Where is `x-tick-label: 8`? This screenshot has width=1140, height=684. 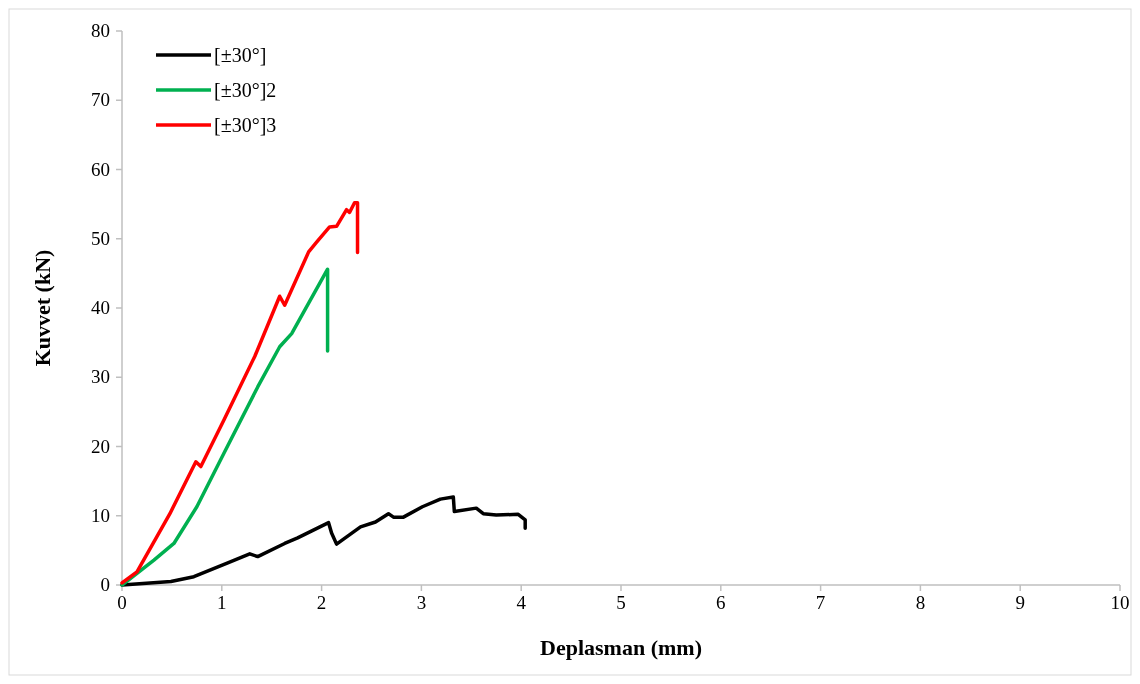
x-tick-label: 8 is located at coordinates (920, 602).